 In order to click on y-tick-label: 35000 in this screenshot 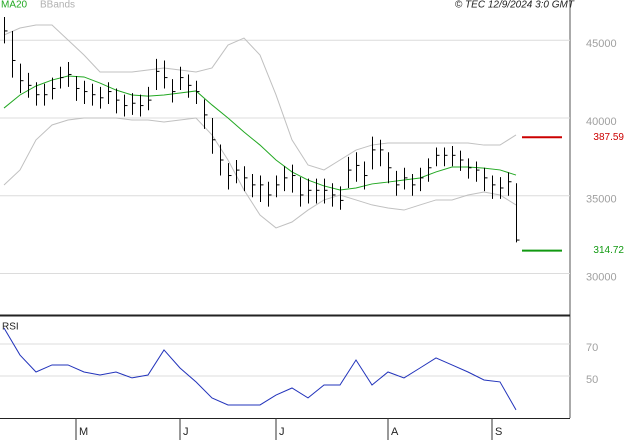, I will do `click(601, 200)`.